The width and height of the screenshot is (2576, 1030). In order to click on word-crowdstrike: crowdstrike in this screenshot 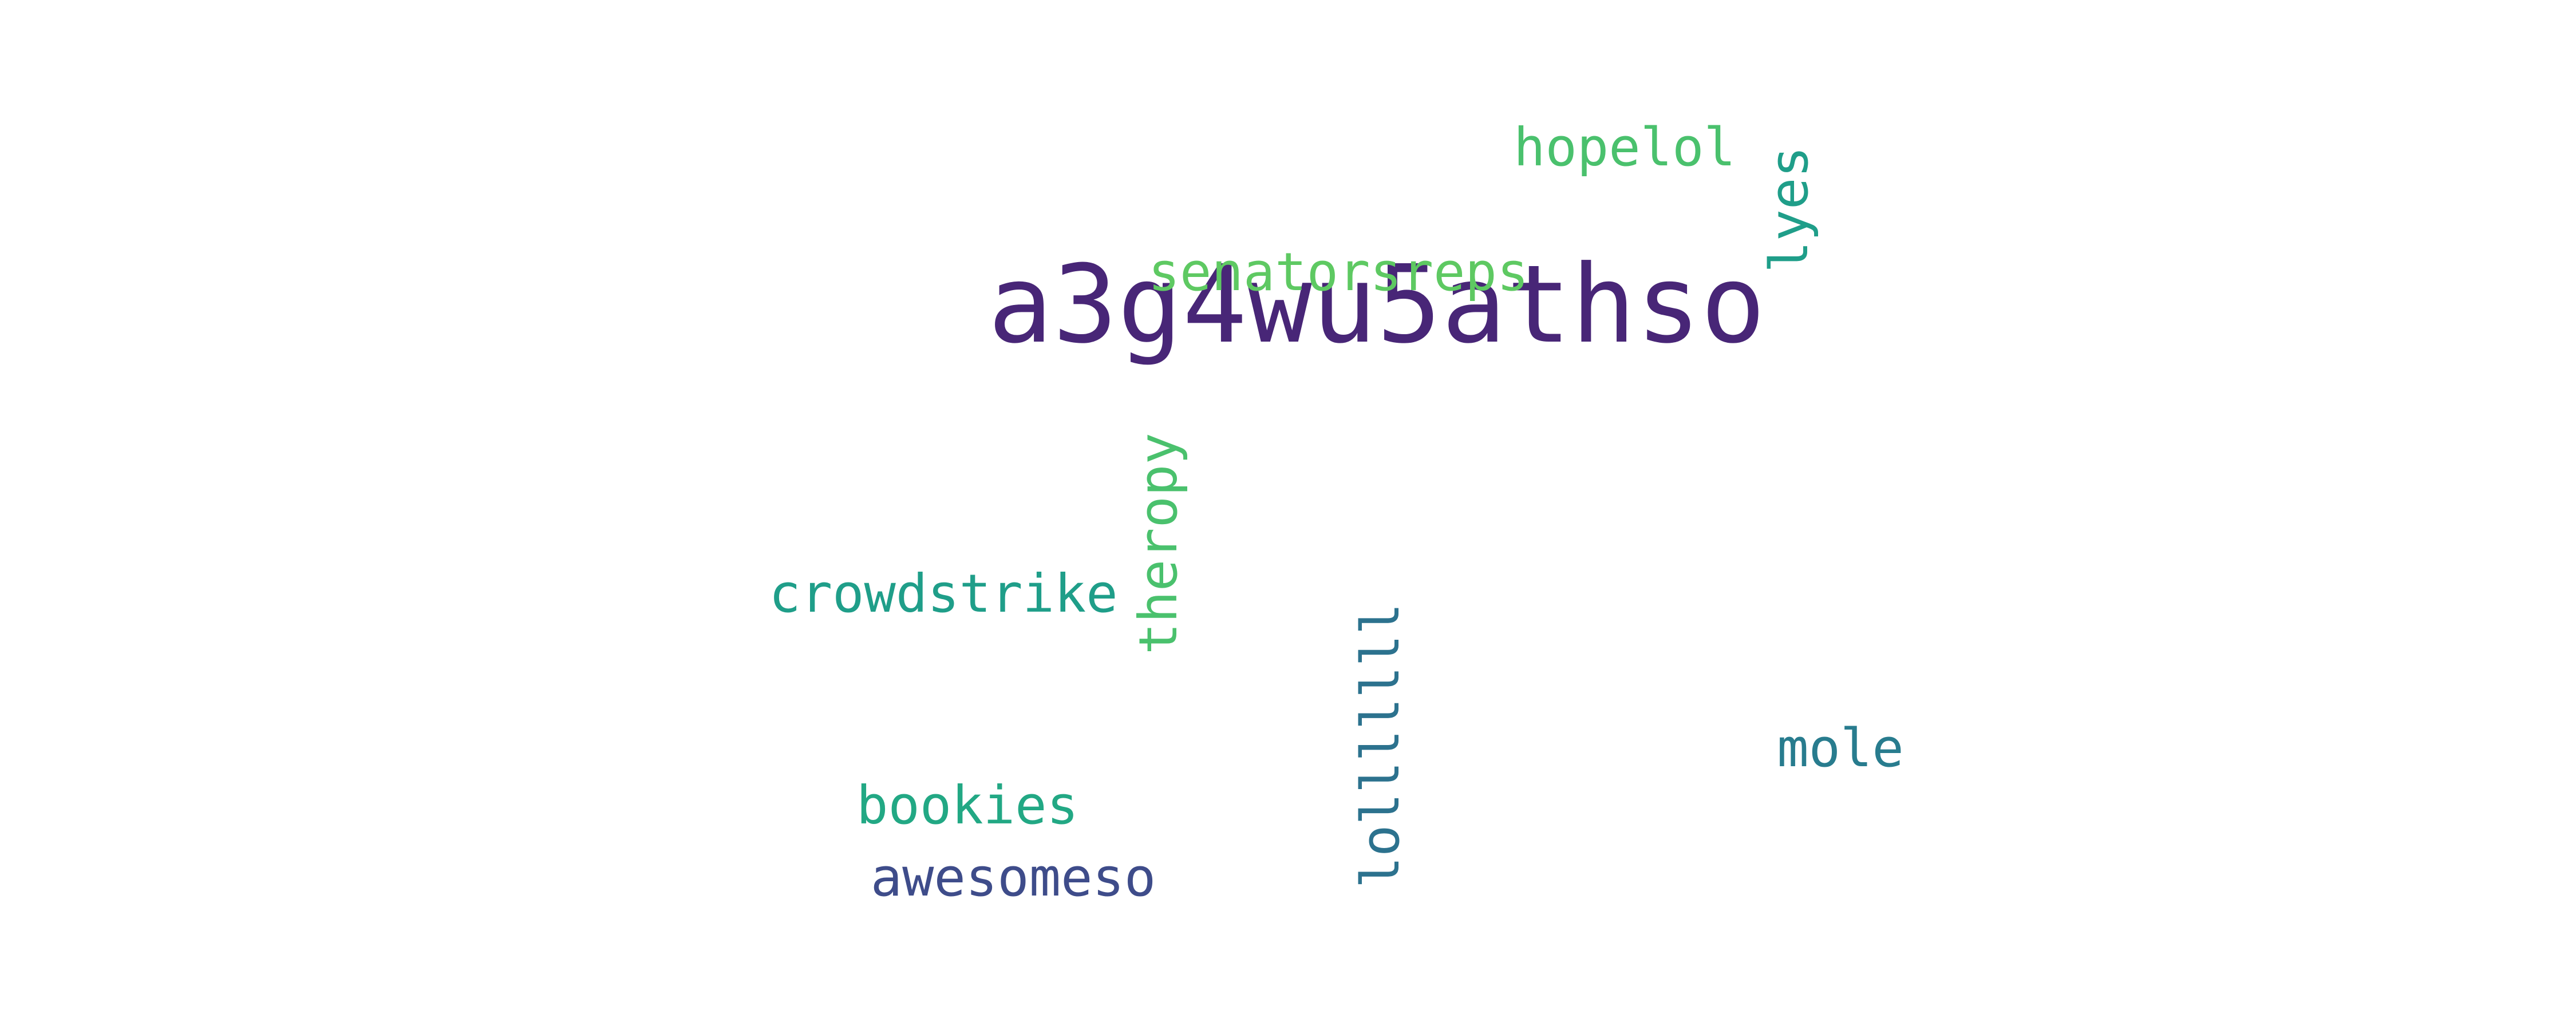, I will do `click(943, 593)`.